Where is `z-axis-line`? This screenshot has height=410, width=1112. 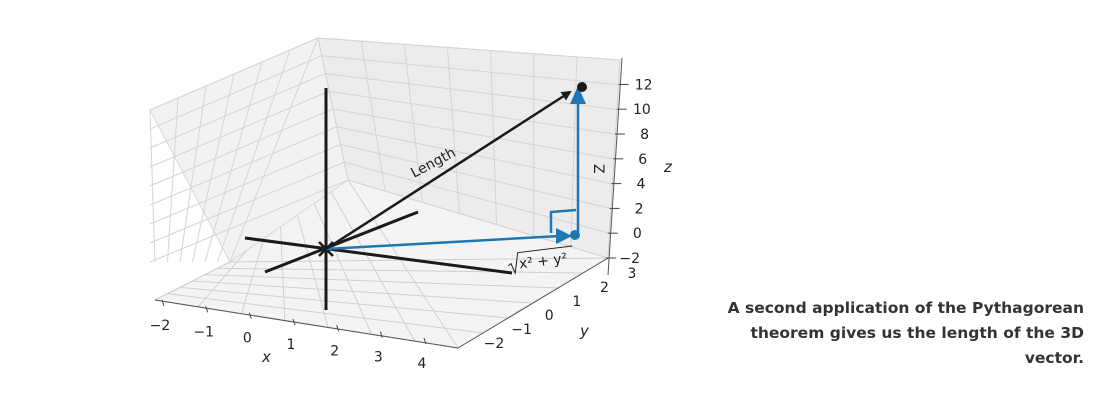
z-axis-line is located at coordinates (615, 166).